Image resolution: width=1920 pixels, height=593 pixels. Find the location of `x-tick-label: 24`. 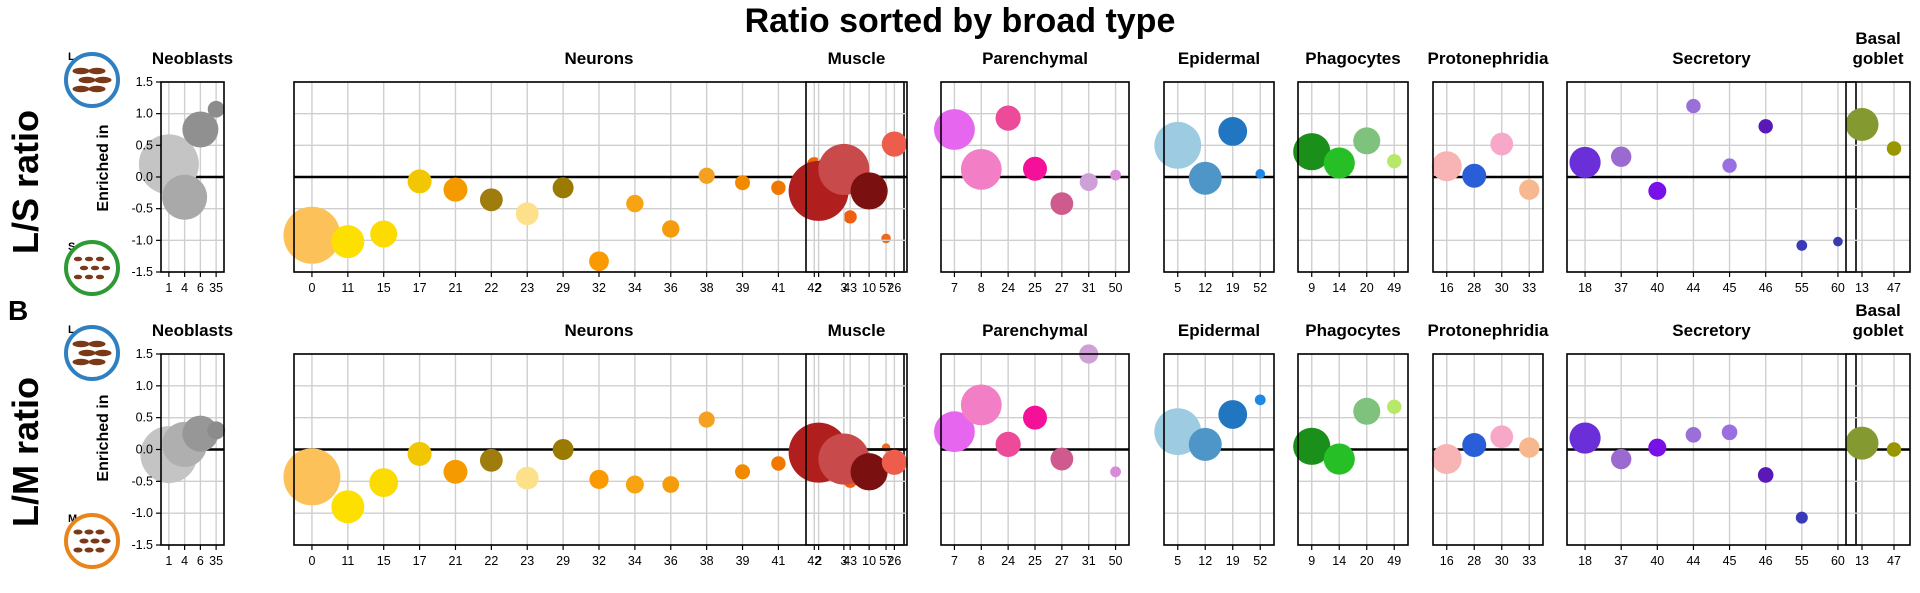

x-tick-label: 24 is located at coordinates (1008, 288).